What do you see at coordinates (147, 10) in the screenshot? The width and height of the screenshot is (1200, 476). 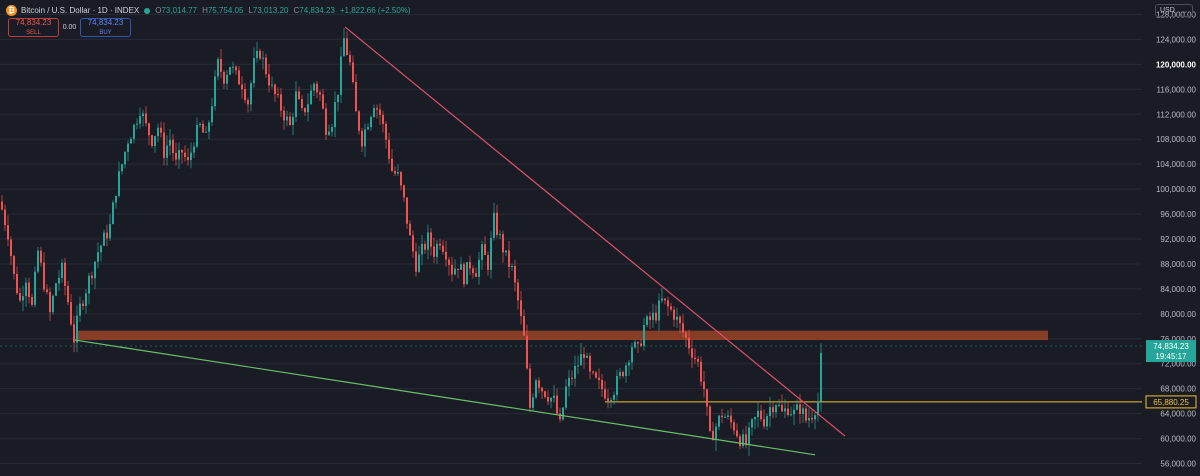 I see `market-status-icon` at bounding box center [147, 10].